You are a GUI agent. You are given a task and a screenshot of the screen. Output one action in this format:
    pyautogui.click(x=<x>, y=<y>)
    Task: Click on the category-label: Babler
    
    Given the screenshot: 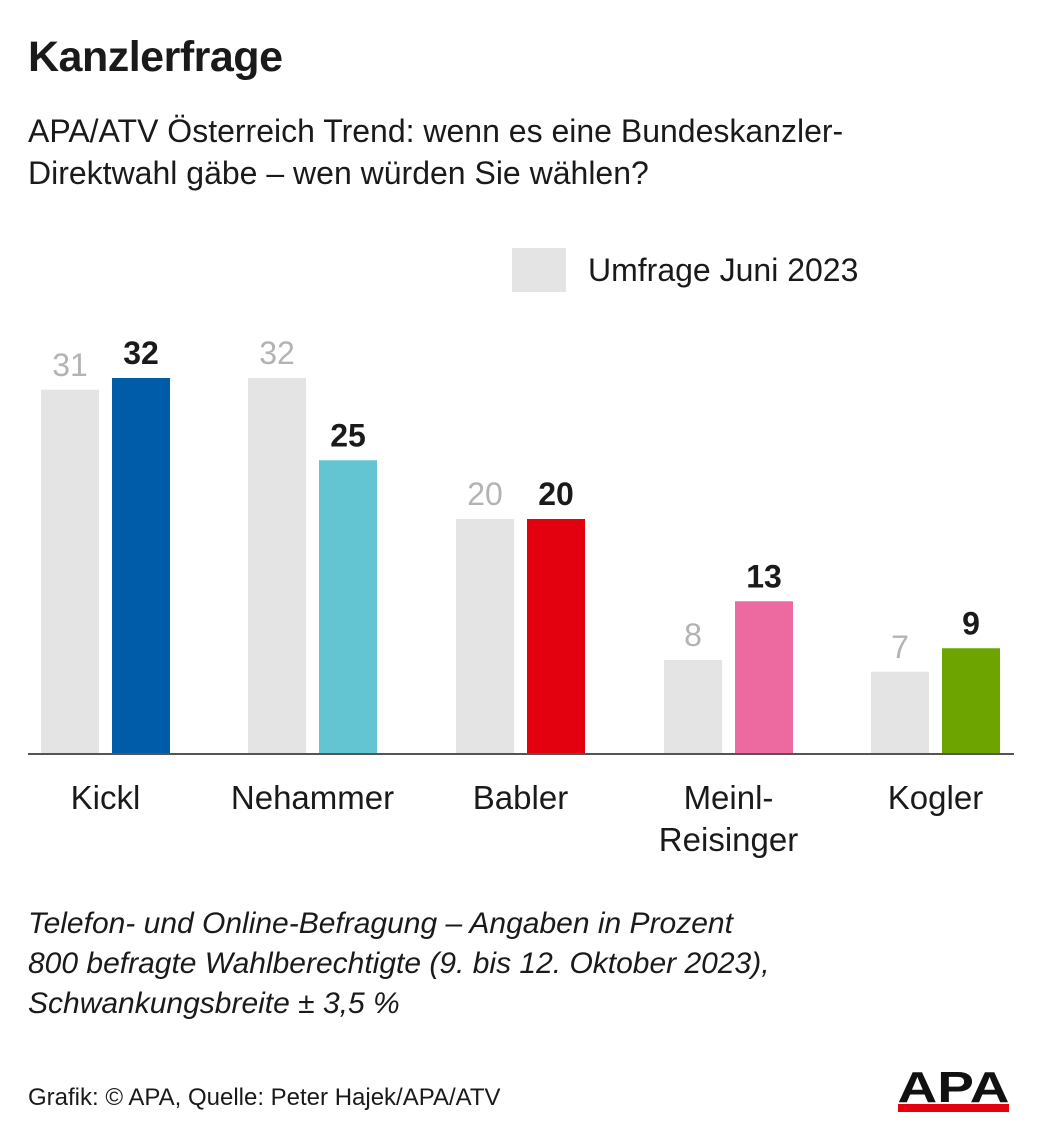 What is the action you would take?
    pyautogui.click(x=520, y=797)
    